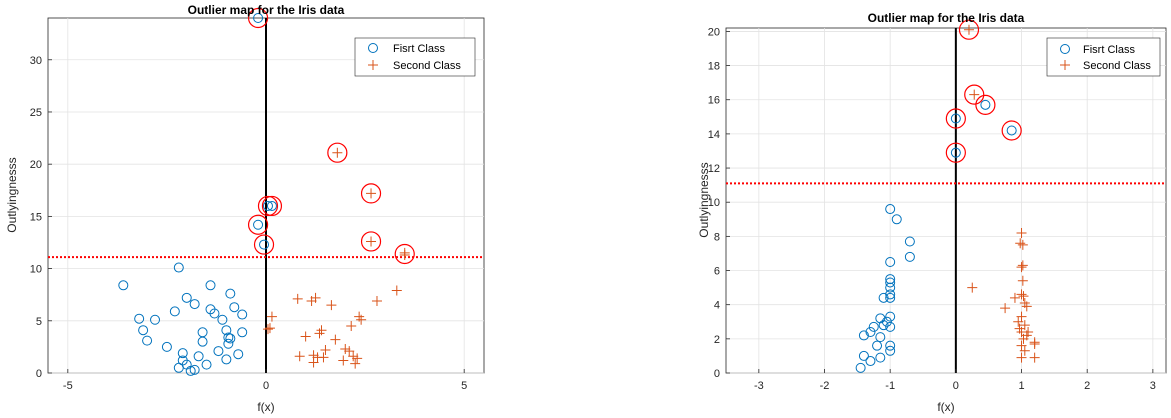  Describe the element at coordinates (717, 340) in the screenshot. I see `chart-right-ytick-label: 2` at that location.